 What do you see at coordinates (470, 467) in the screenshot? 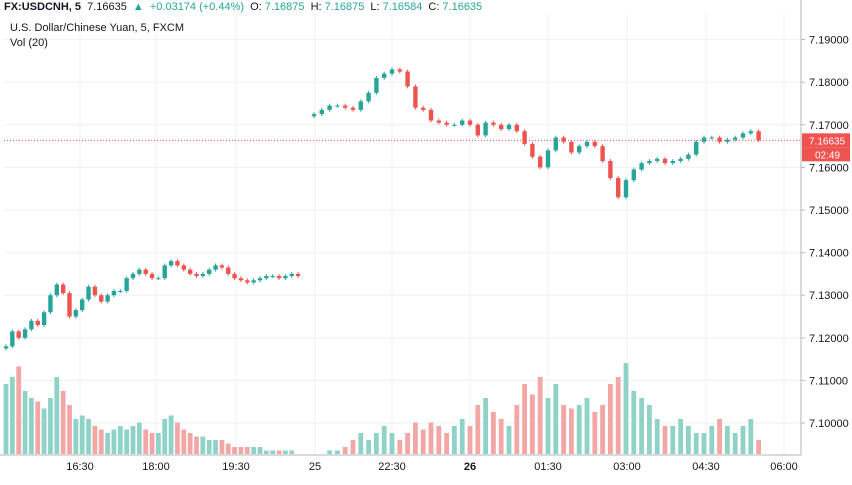
I see `x-tick-label: 26` at bounding box center [470, 467].